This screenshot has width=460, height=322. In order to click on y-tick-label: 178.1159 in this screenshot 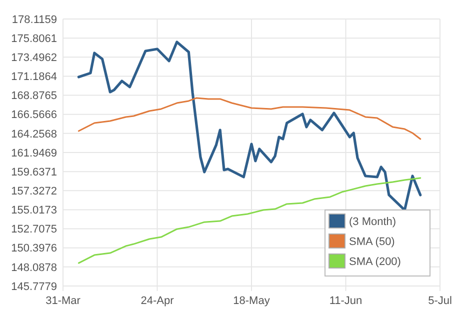, I will do `click(34, 20)`.